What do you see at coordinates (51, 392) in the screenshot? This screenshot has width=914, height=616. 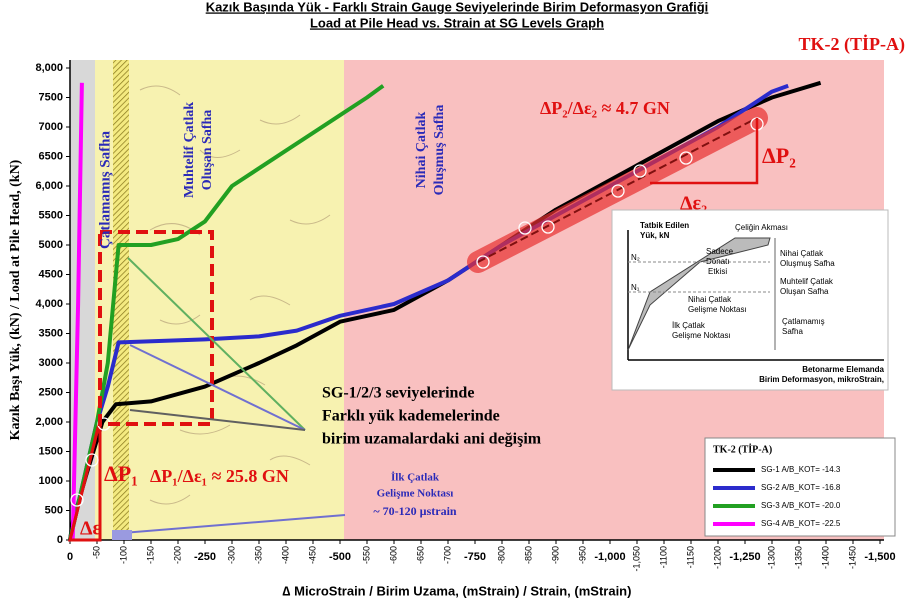 I see `y-tick-label: 2500` at bounding box center [51, 392].